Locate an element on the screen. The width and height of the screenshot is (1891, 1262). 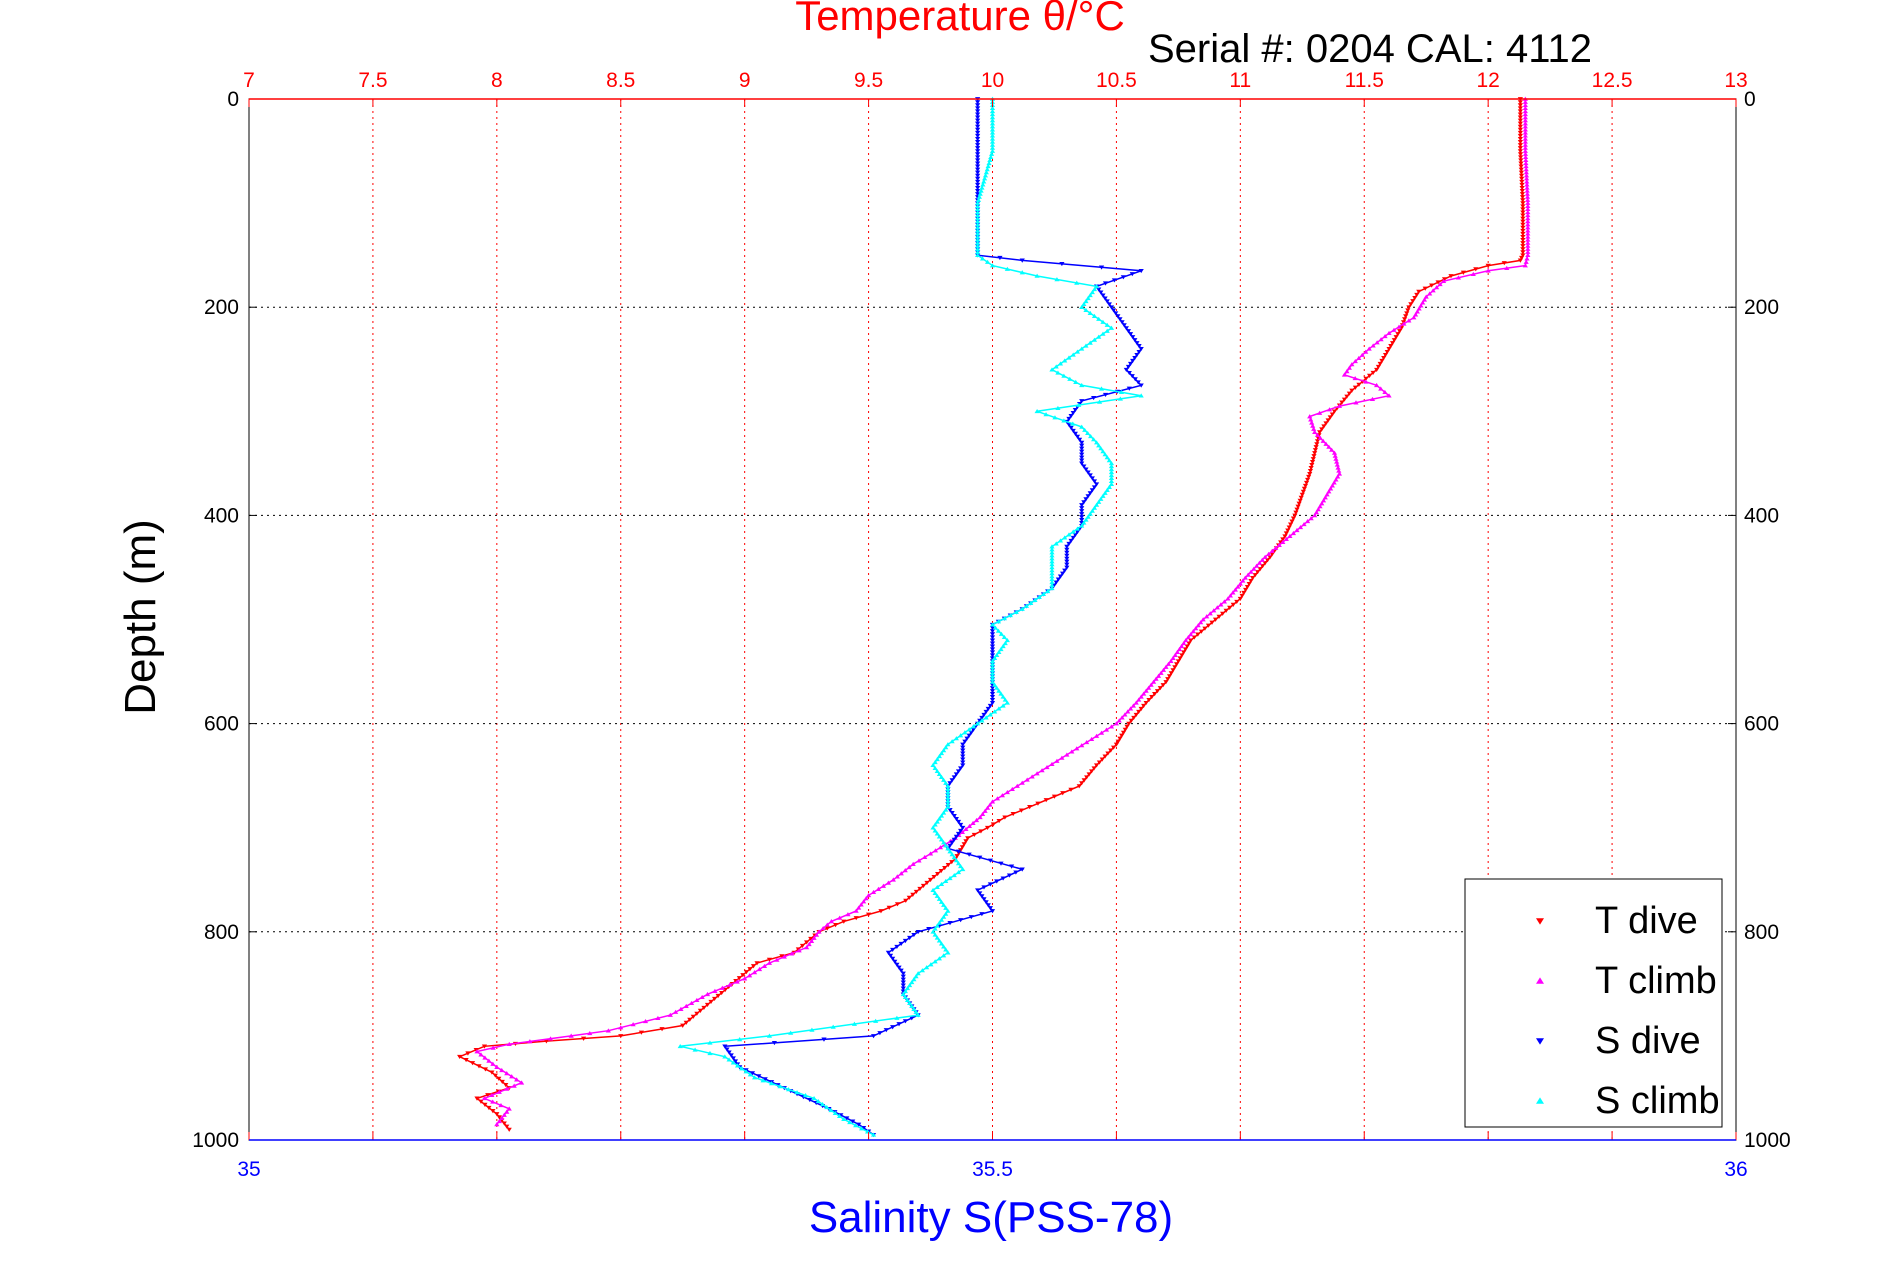
right-tick-label: 800 is located at coordinates (1761, 932).